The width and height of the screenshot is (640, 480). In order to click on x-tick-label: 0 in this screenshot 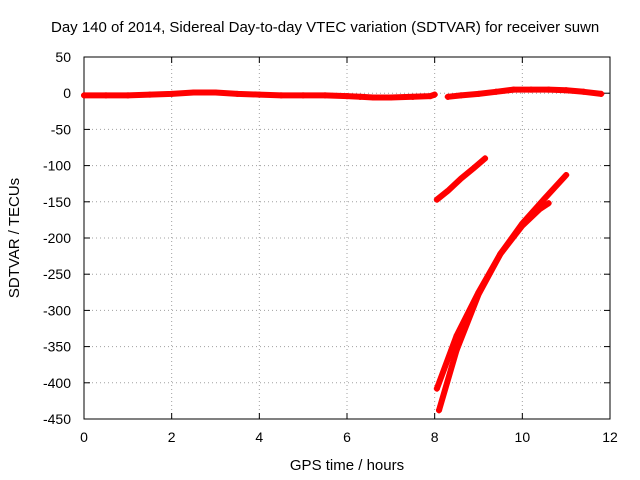, I will do `click(84, 437)`.